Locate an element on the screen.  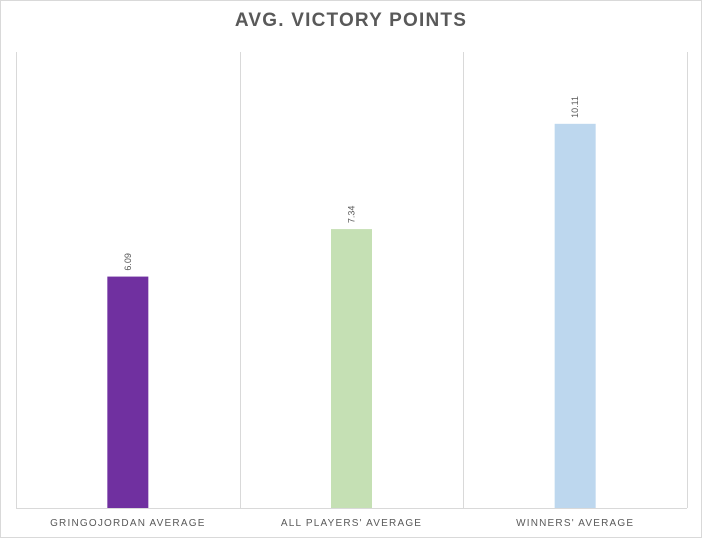
data-label: 7.34 is located at coordinates (352, 215).